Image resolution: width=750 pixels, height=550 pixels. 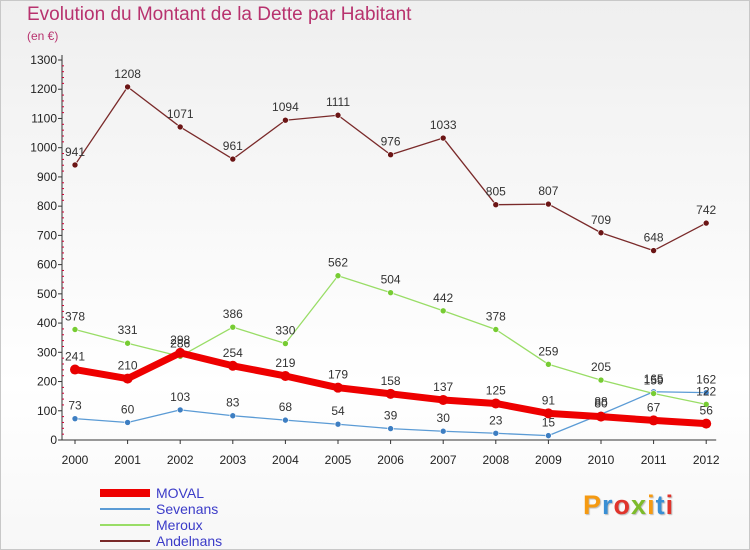 What do you see at coordinates (601, 404) in the screenshot?
I see `data-label-moval: 80` at bounding box center [601, 404].